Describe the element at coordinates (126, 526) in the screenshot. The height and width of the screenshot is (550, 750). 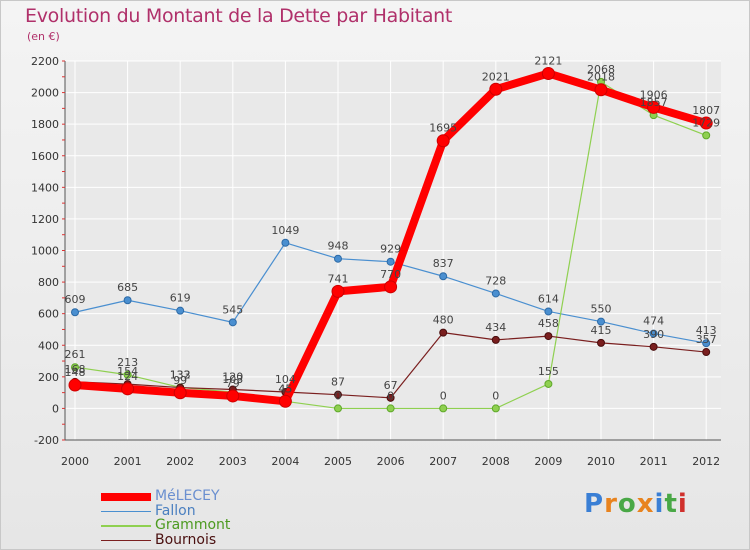
I see `legend-swatch-grammont` at that location.